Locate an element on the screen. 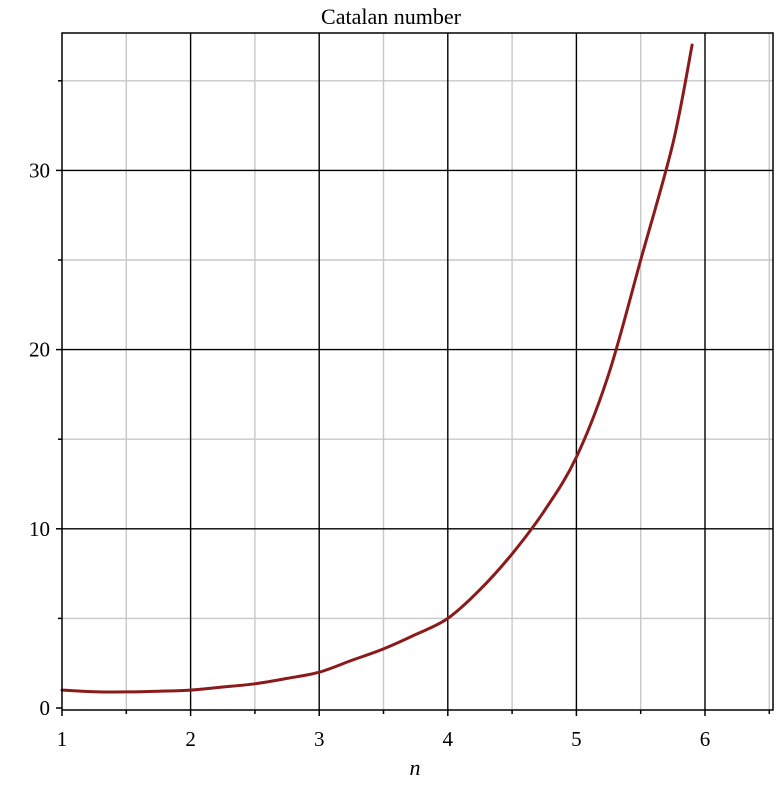 The width and height of the screenshot is (782, 786). x-tick-label: 6 is located at coordinates (705, 739).